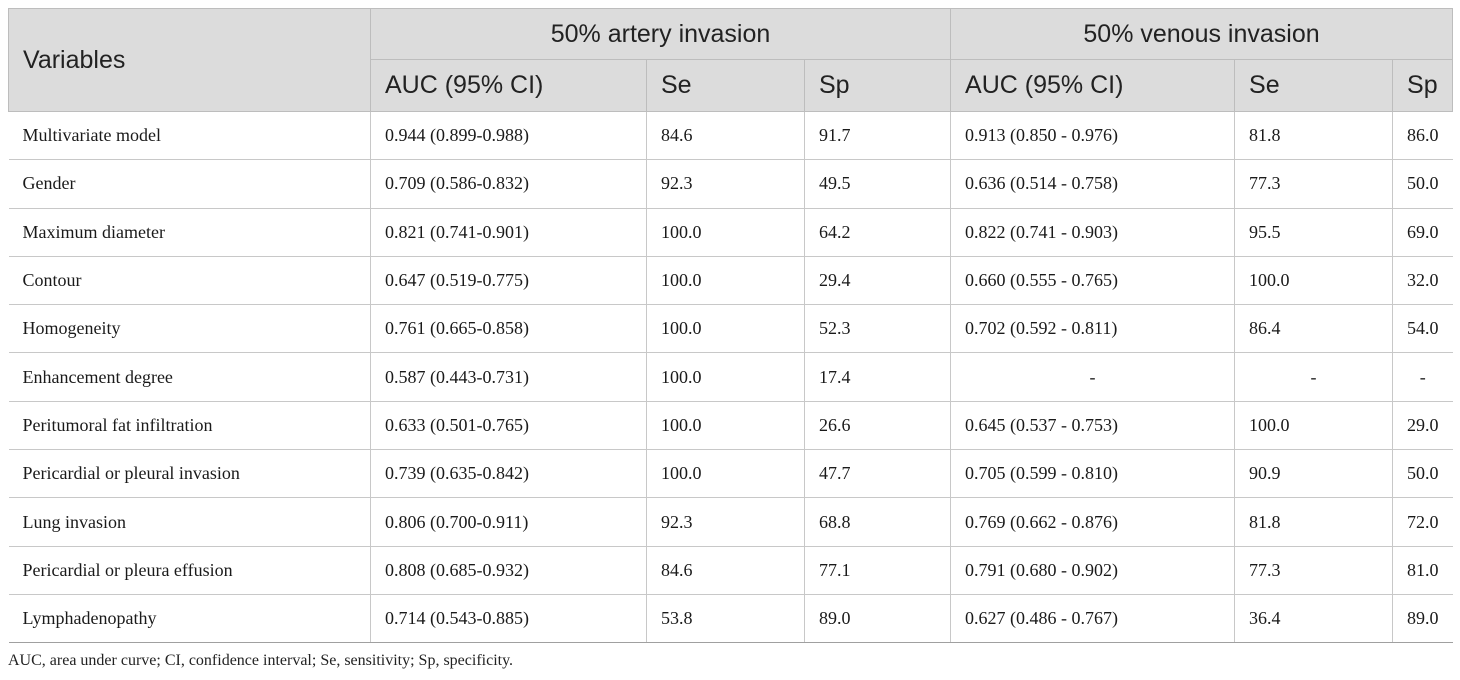  I want to click on cell-venous-sp: 29.0, so click(1422, 426).